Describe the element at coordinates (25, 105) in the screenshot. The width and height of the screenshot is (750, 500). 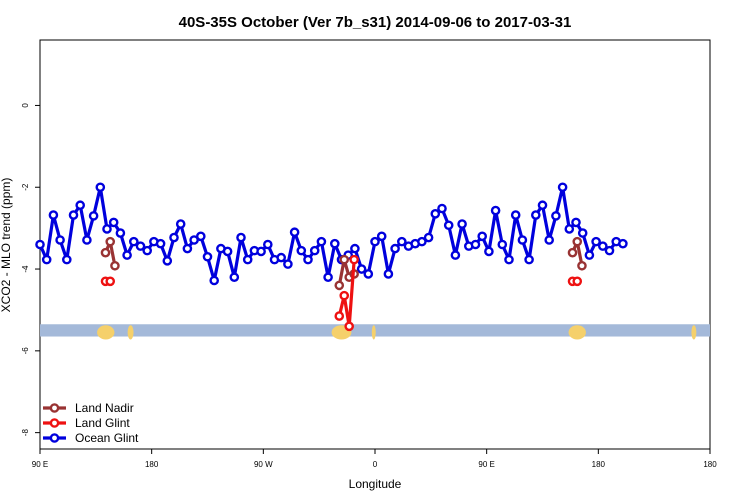
I see `y-tick-label: 0` at that location.